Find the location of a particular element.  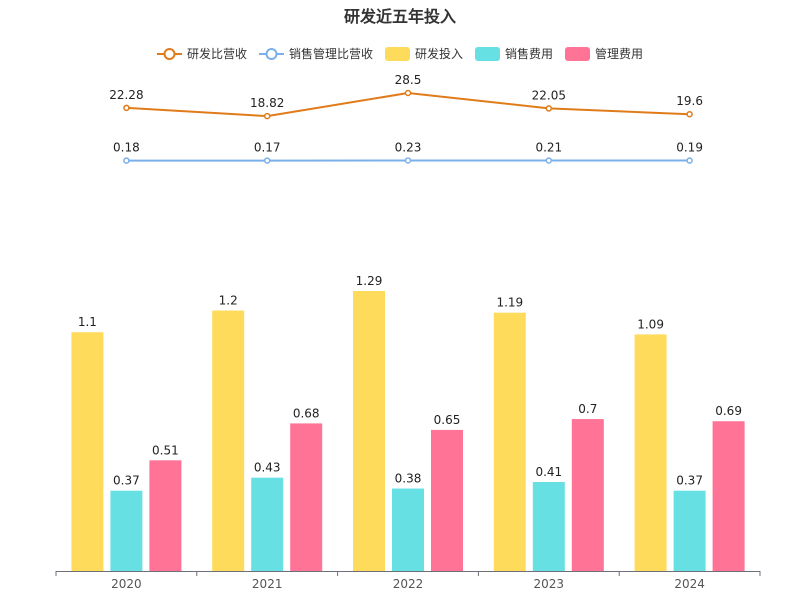

bar-data-label-2-1: 0.68 is located at coordinates (306, 413).